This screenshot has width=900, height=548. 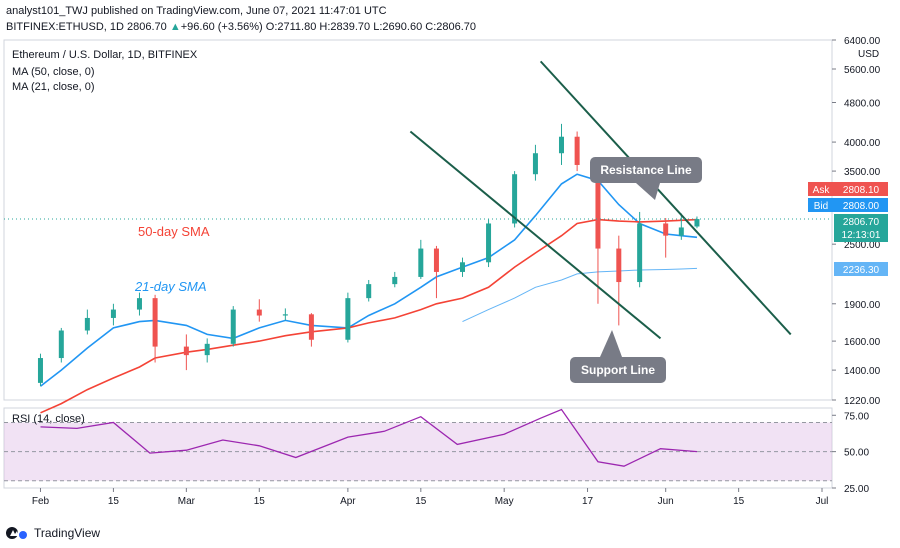 I want to click on low-value: 2690.60, so click(x=402, y=27).